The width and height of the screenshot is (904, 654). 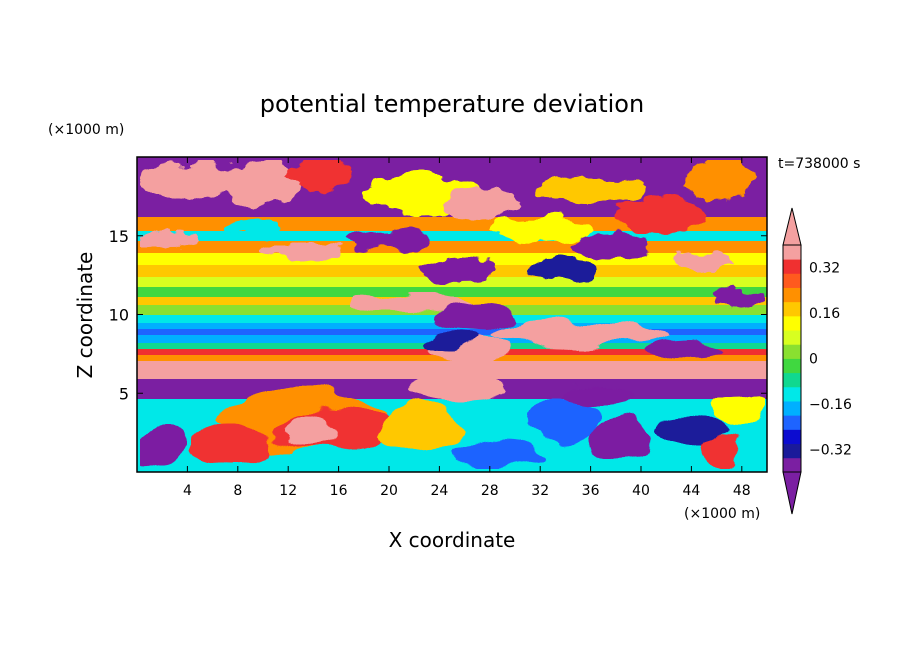 I want to click on y-tick-label: 10, so click(x=119, y=315).